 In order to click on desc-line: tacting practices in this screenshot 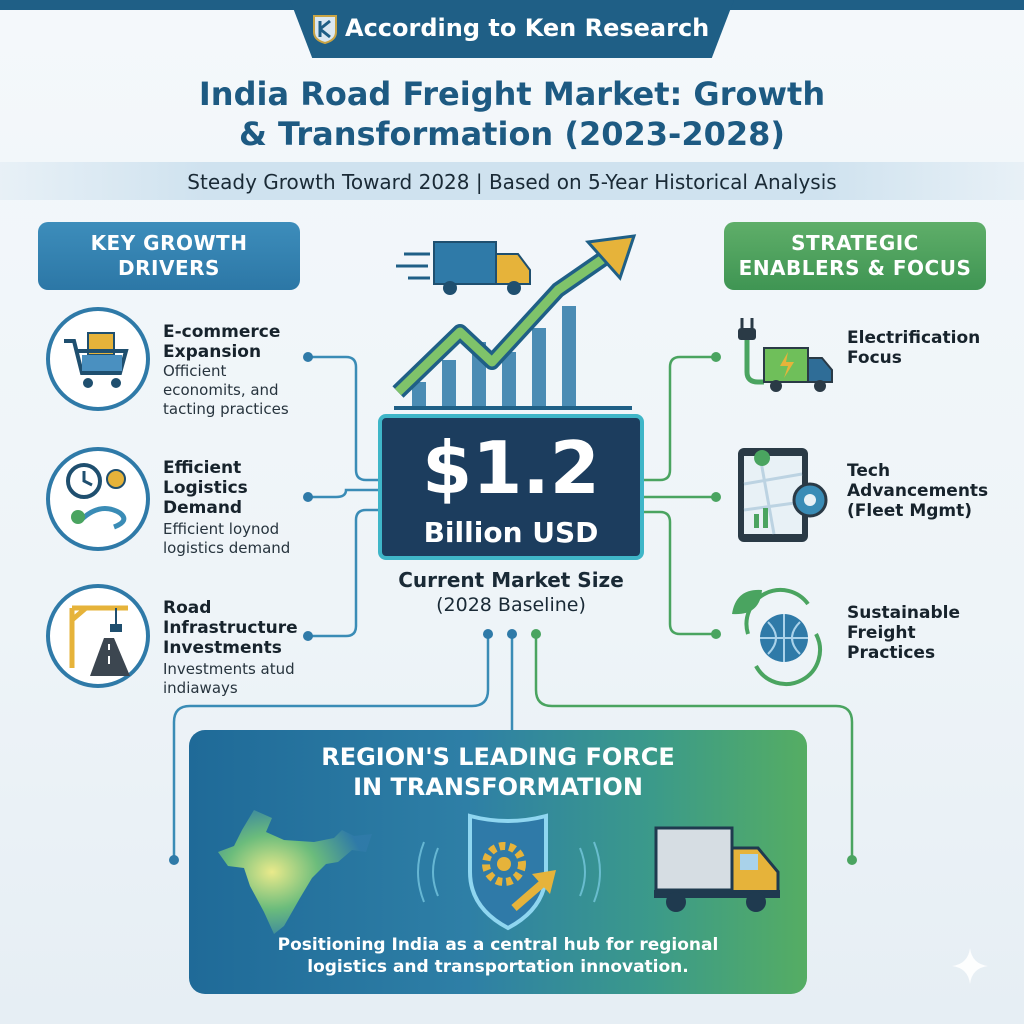, I will do `click(226, 409)`.